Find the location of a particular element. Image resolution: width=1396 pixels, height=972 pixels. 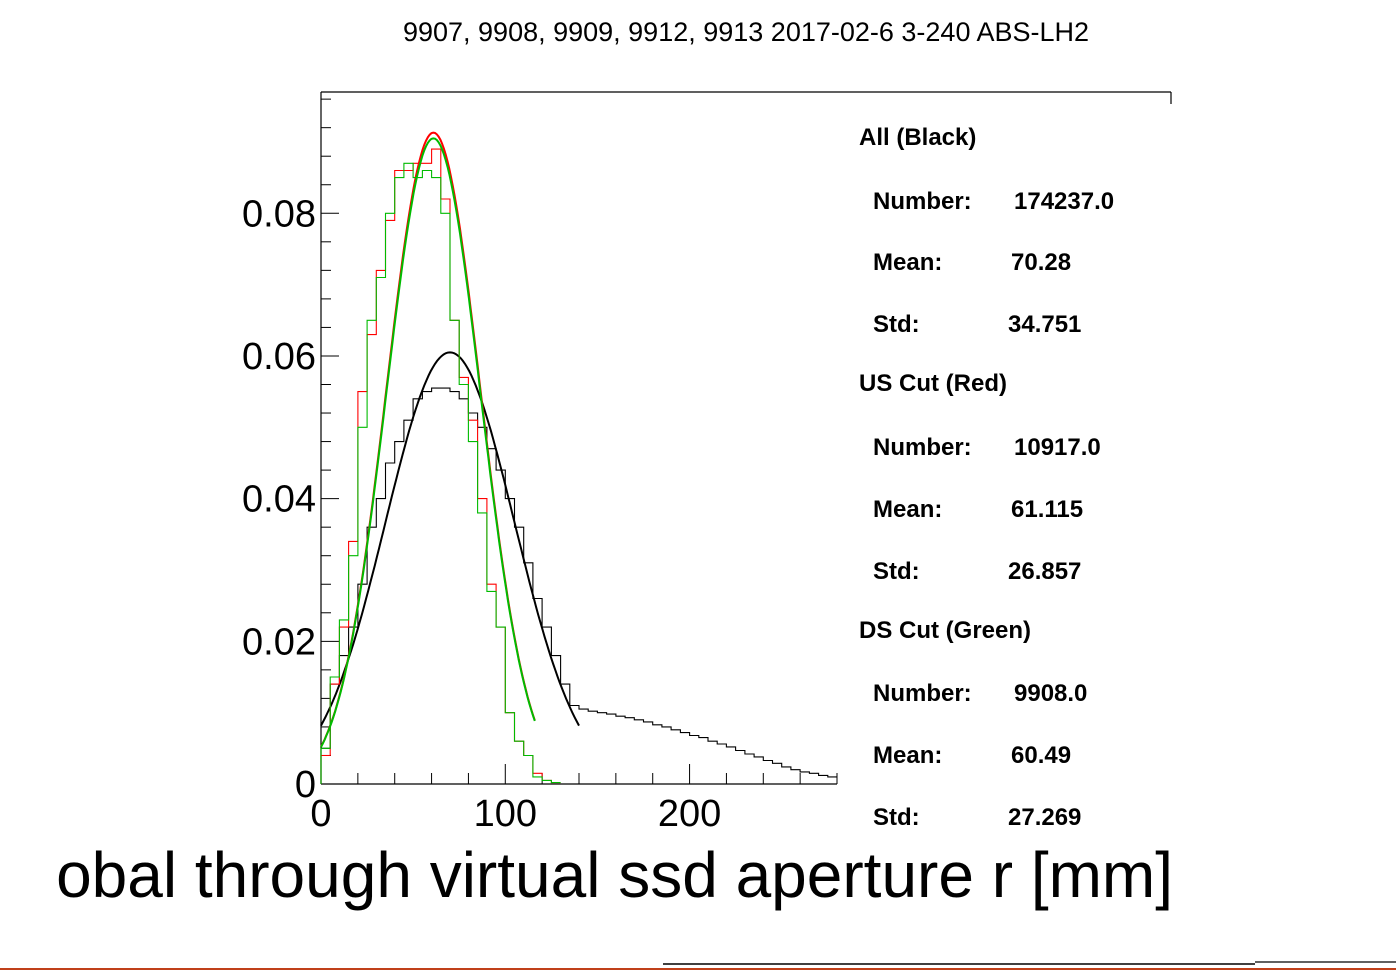

stats-us-std-label: Std: is located at coordinates (896, 571).